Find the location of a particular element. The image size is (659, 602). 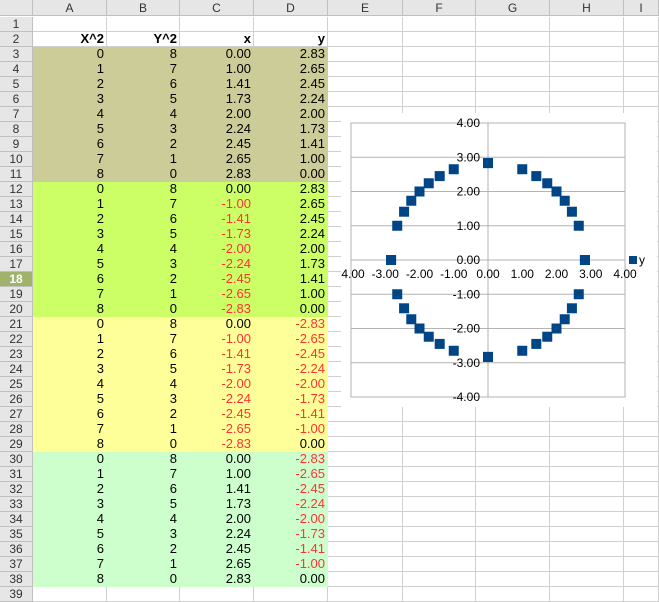

row-header-26: 26 is located at coordinates (16, 399).